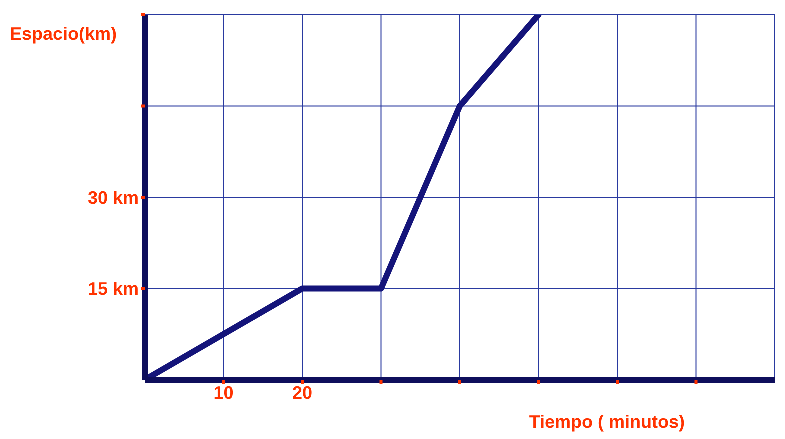  I want to click on x-axis-title: Tiempo ( minutos), so click(607, 422).